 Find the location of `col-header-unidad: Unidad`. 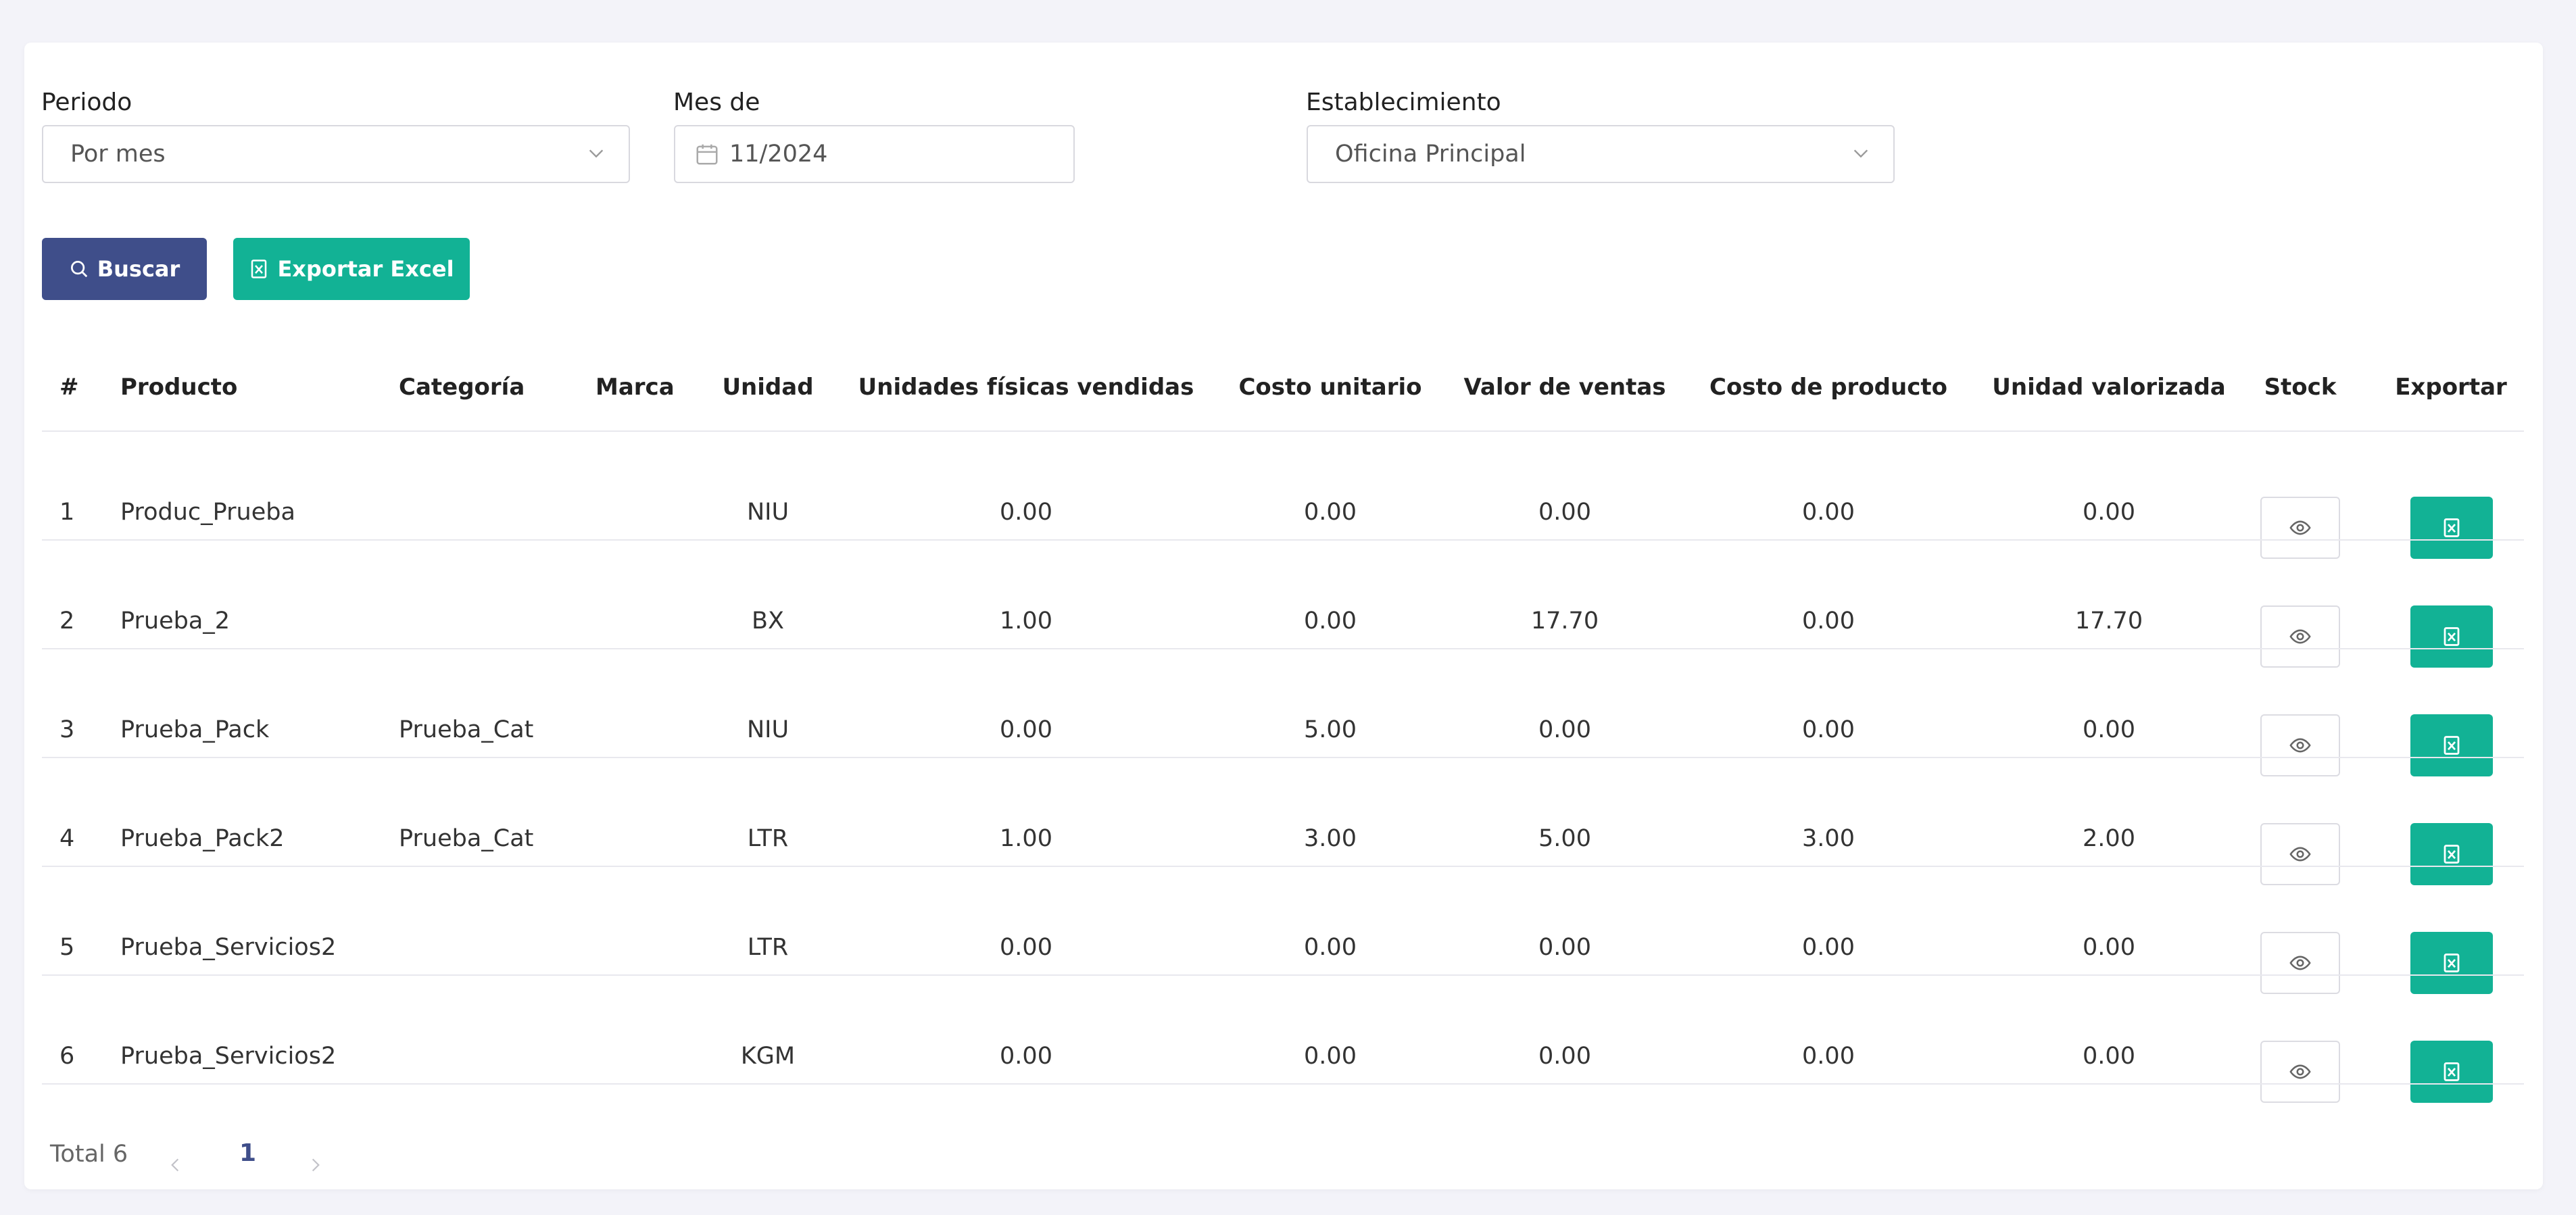

col-header-unidad: Unidad is located at coordinates (768, 388).